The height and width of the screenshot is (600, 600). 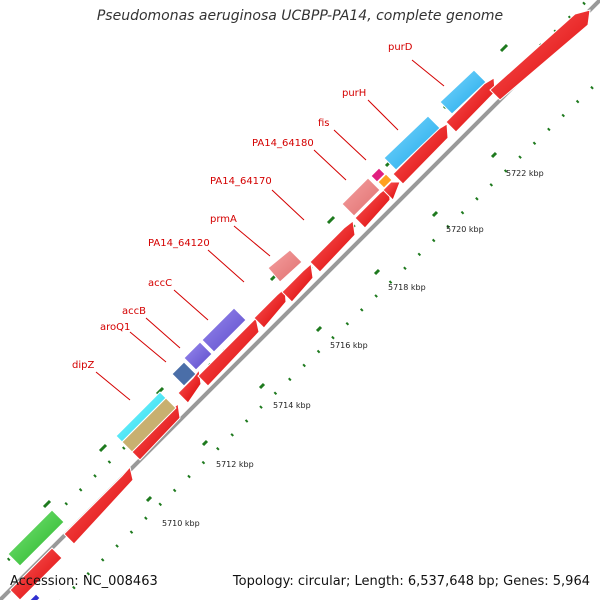 I want to click on tick-label-5720: 5720 kbp, so click(x=465, y=229).